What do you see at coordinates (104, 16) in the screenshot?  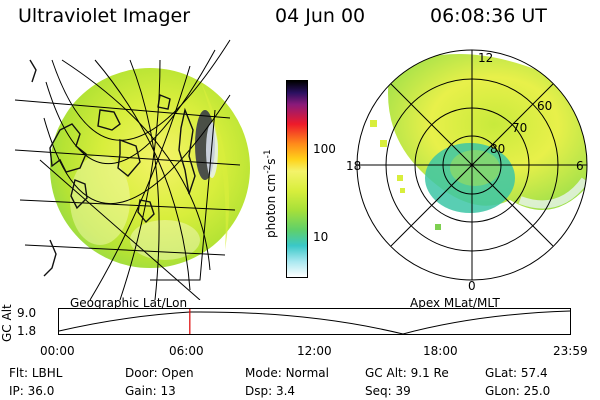 I see `instrument-title: Ultraviolet Imager` at bounding box center [104, 16].